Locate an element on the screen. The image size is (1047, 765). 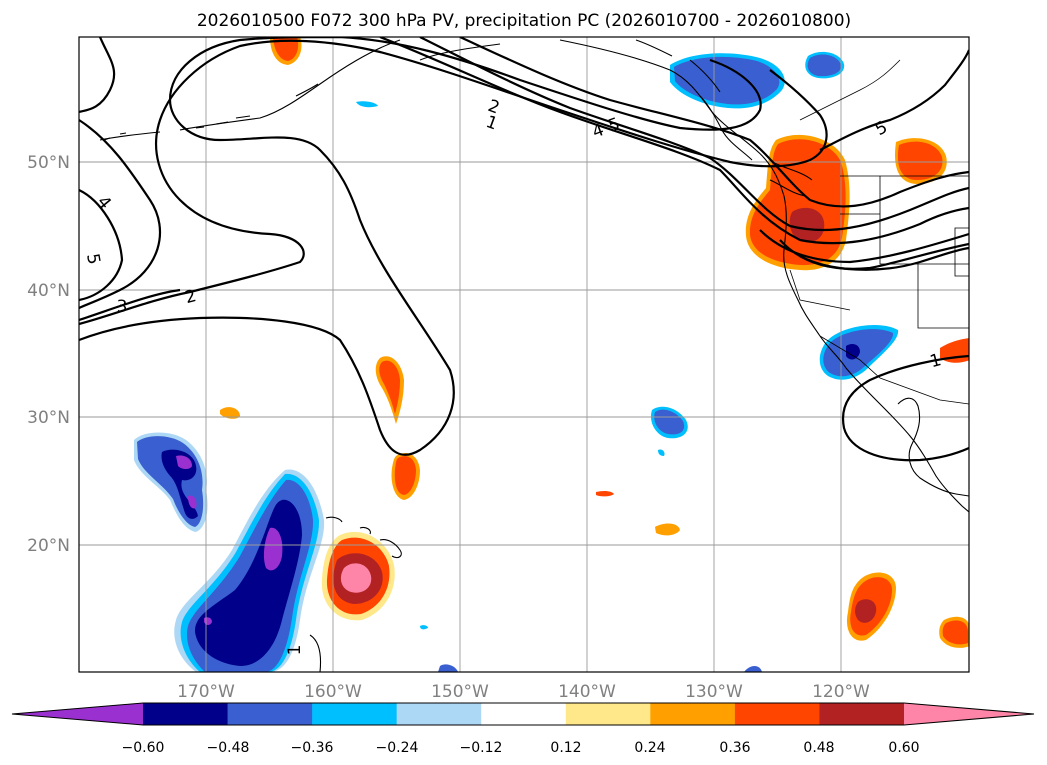
lon-label-120w: 120°W is located at coordinates (841, 692).